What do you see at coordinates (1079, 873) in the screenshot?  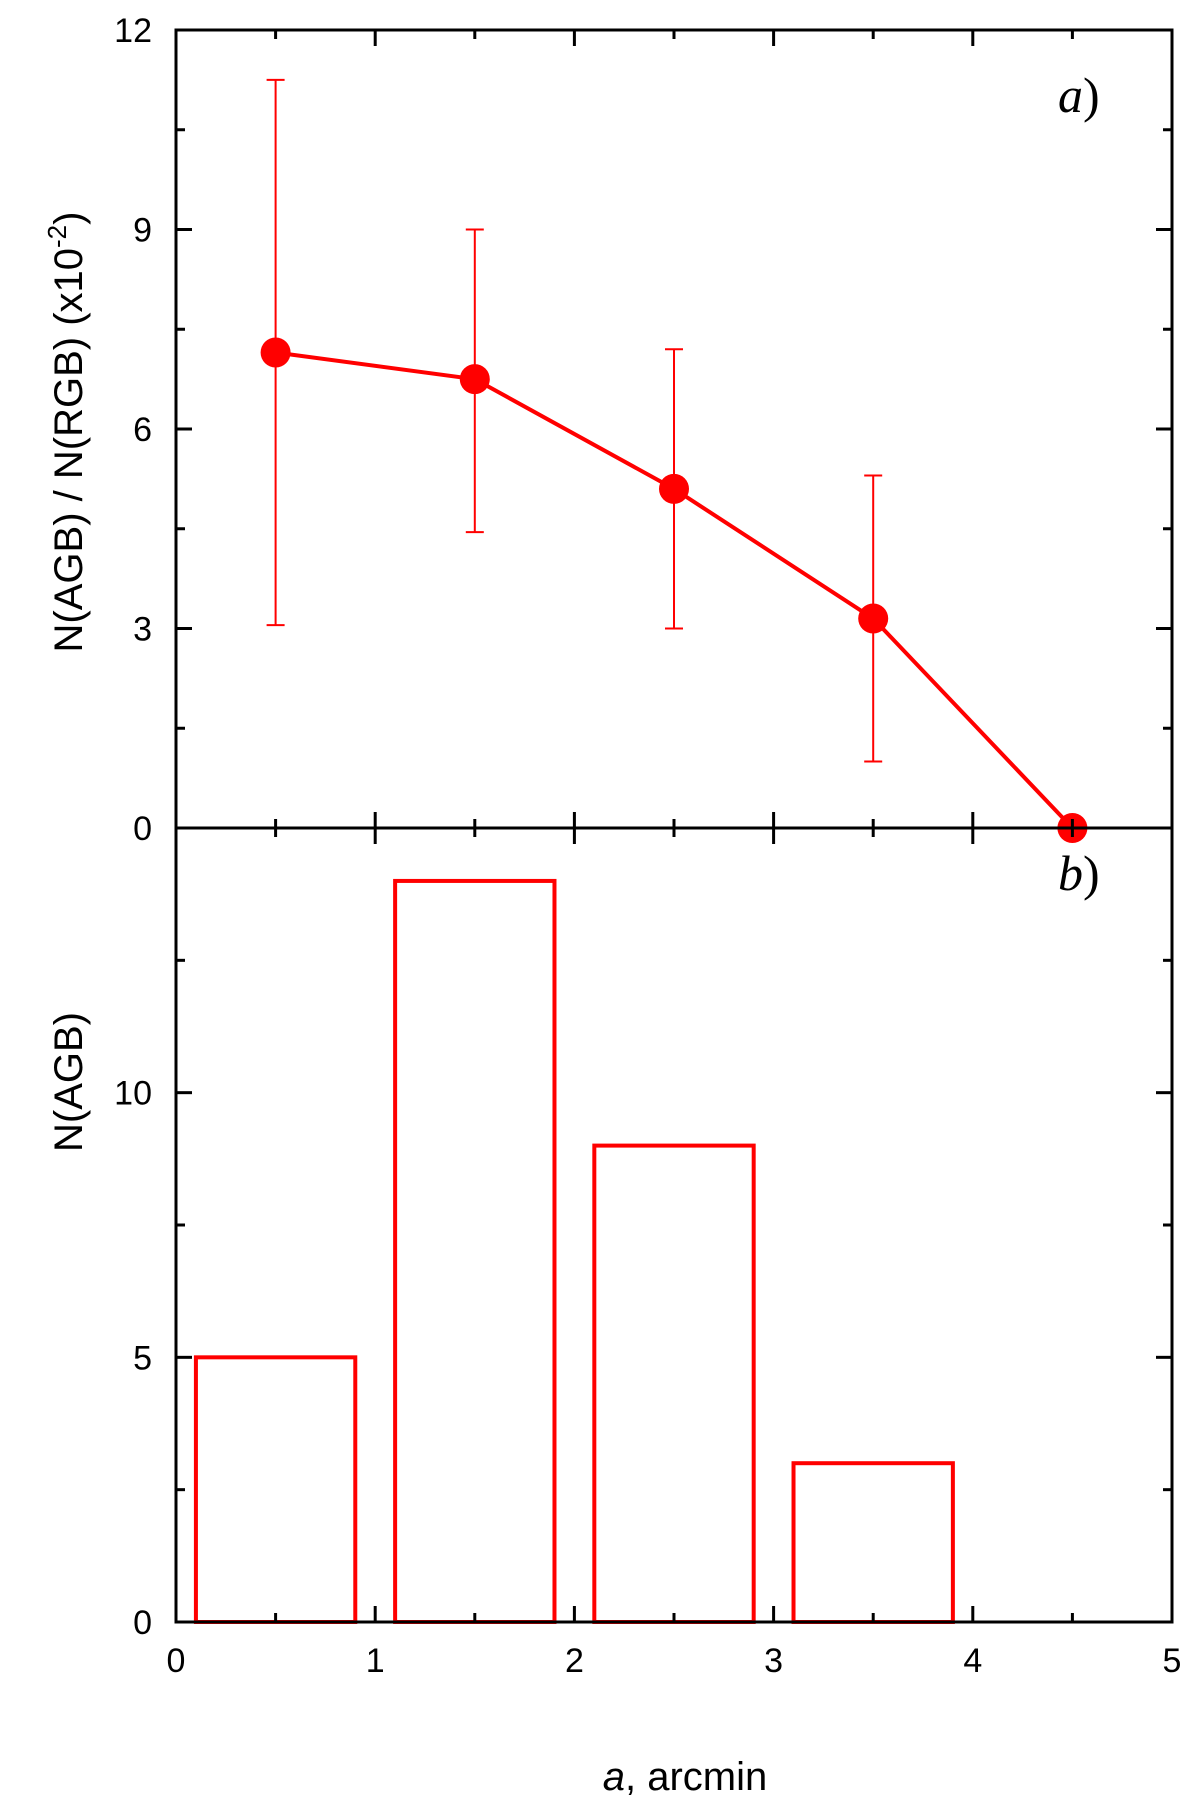 I see `panel-b-label: b)` at bounding box center [1079, 873].